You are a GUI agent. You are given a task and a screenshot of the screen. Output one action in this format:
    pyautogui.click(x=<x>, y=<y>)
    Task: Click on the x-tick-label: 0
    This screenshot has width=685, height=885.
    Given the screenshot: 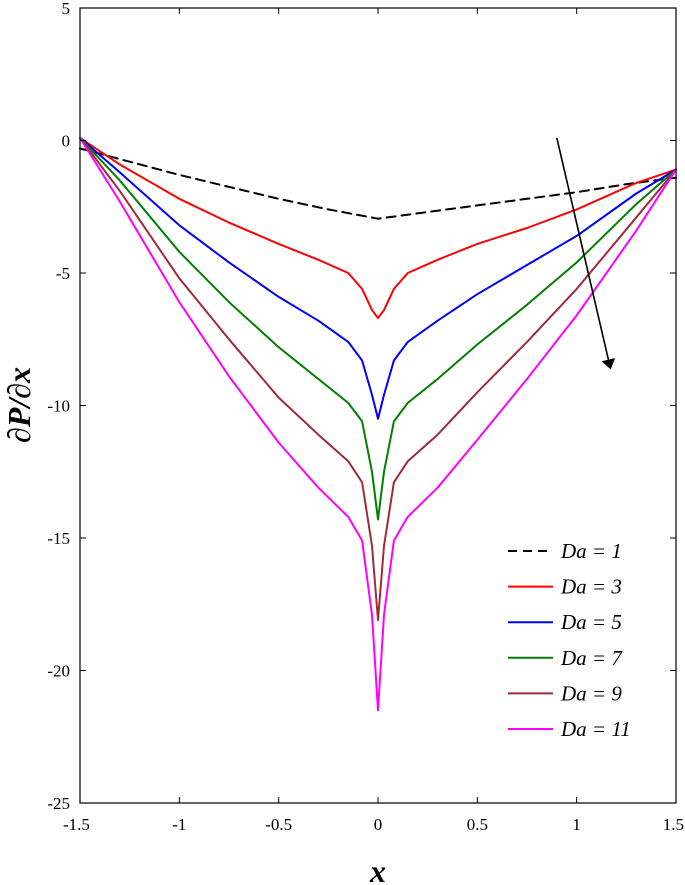 What is the action you would take?
    pyautogui.click(x=378, y=824)
    